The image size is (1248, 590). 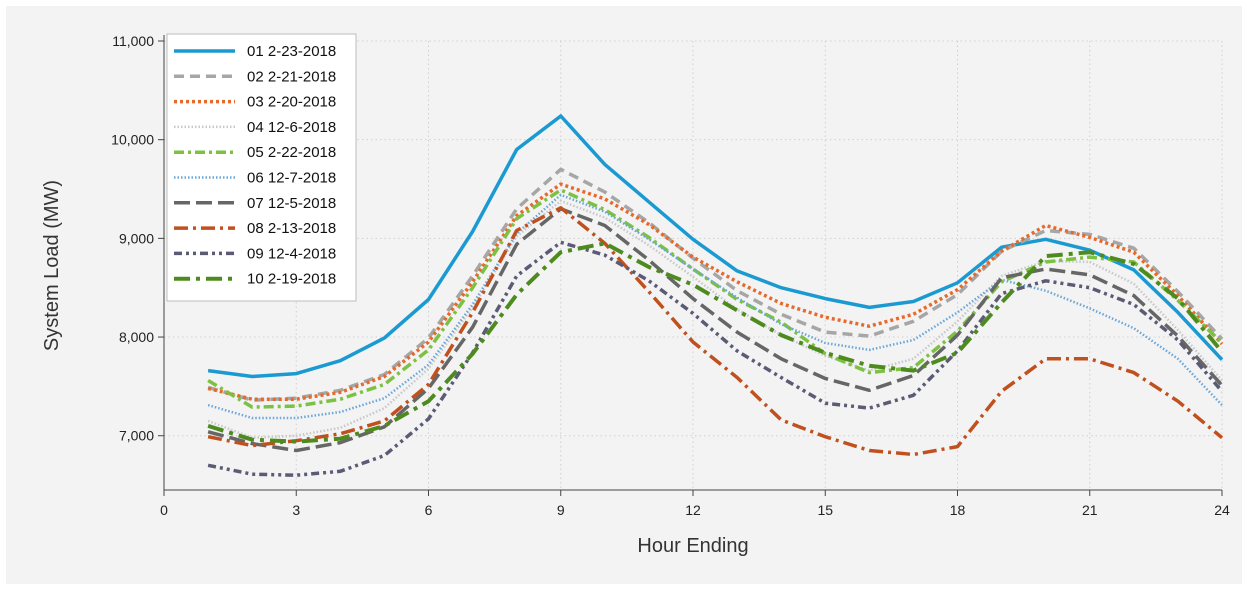 What do you see at coordinates (561, 510) in the screenshot?
I see `x-tick-label: 9` at bounding box center [561, 510].